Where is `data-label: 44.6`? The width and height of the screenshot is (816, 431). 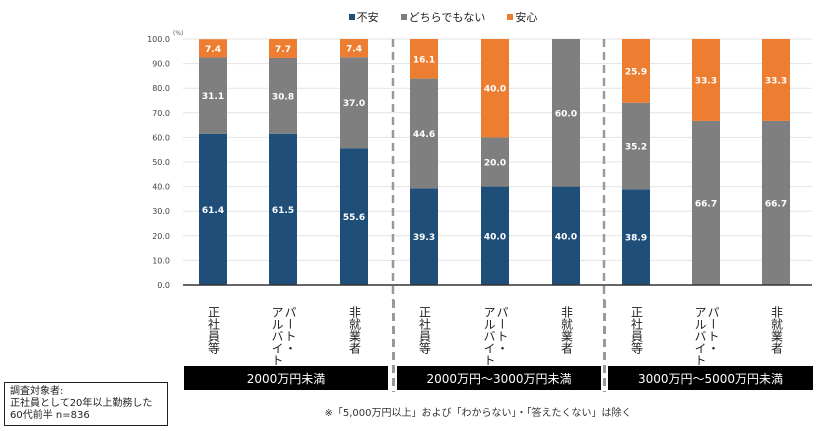 data-label: 44.6 is located at coordinates (424, 135).